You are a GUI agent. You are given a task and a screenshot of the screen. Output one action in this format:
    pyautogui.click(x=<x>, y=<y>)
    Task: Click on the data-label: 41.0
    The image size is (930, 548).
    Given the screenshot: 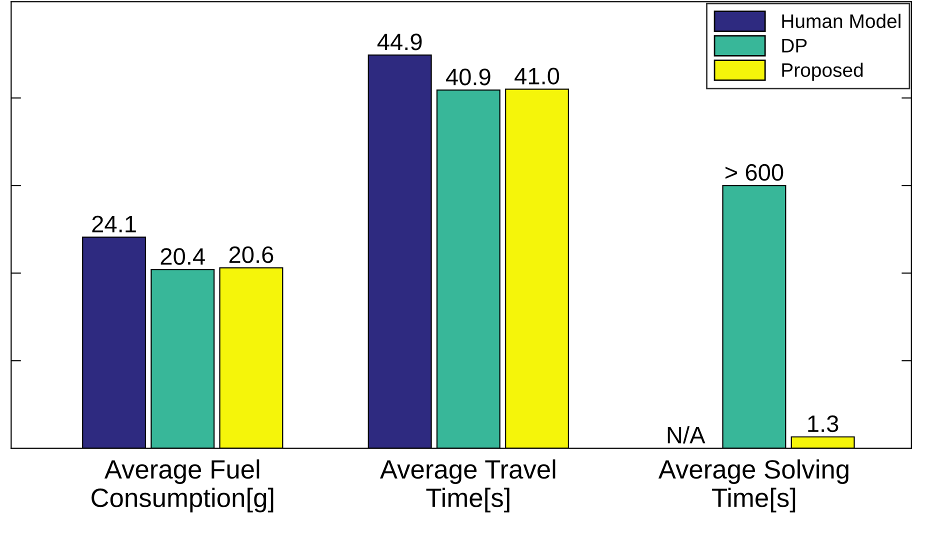 What is the action you would take?
    pyautogui.click(x=537, y=76)
    